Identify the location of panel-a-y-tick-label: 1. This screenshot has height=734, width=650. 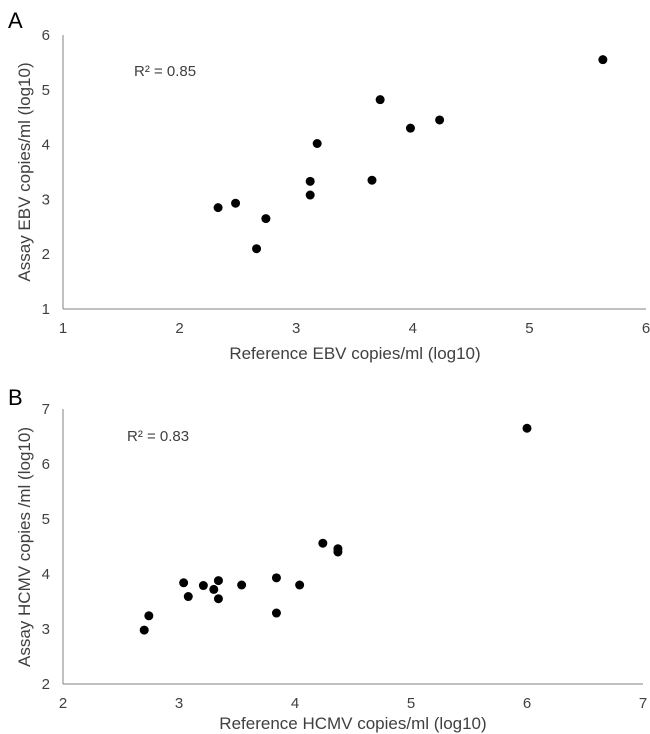
(46, 309).